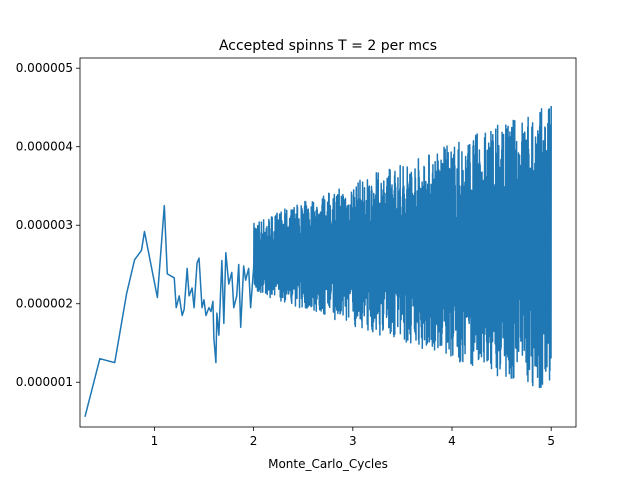  What do you see at coordinates (452, 441) in the screenshot?
I see `x-tick-label: 4` at bounding box center [452, 441].